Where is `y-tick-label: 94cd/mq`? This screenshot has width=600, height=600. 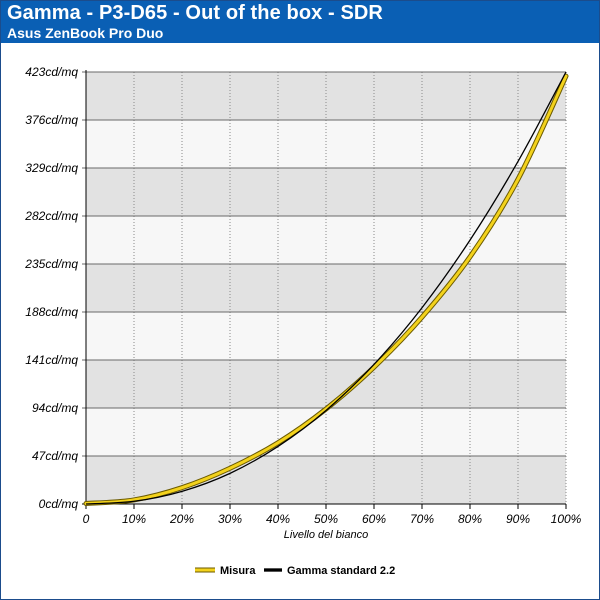 y-tick-label: 94cd/mq is located at coordinates (55, 408).